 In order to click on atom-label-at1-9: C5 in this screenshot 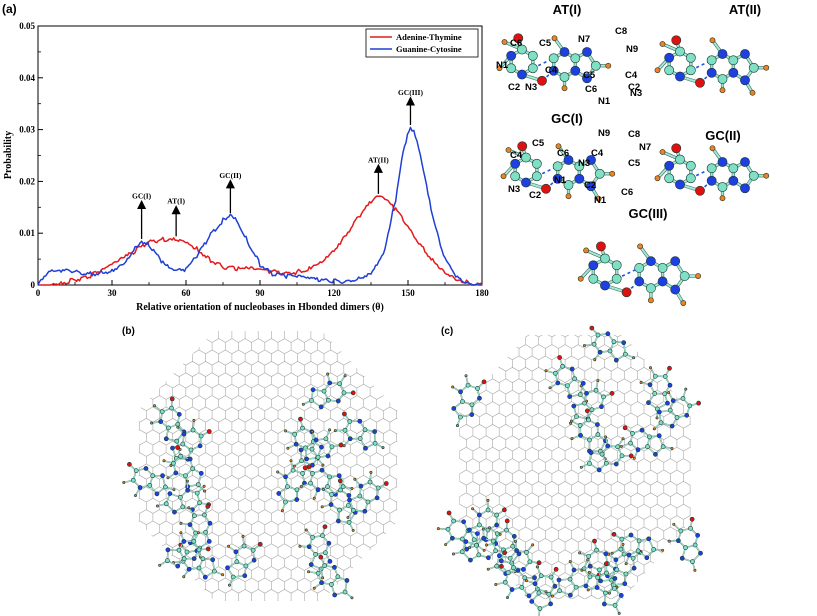, I will do `click(589, 75)`.